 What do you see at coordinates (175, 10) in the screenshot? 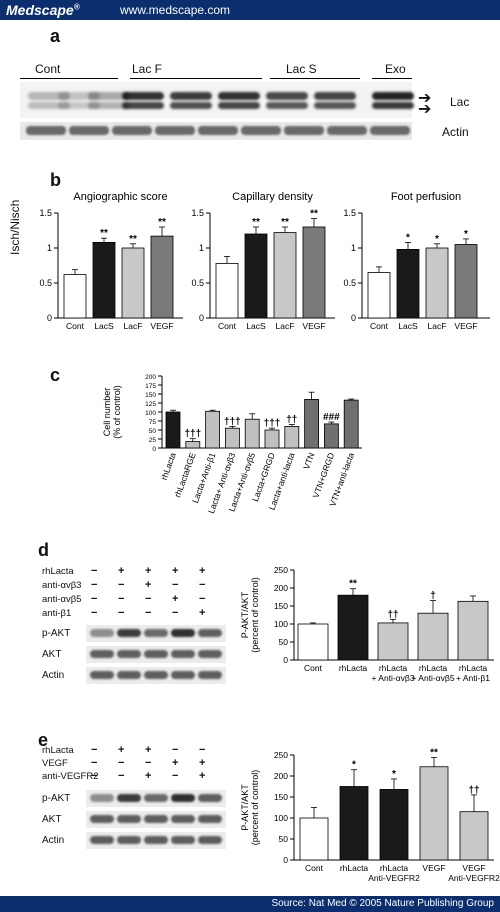
I see `site-url: www.medscape.com` at bounding box center [175, 10].